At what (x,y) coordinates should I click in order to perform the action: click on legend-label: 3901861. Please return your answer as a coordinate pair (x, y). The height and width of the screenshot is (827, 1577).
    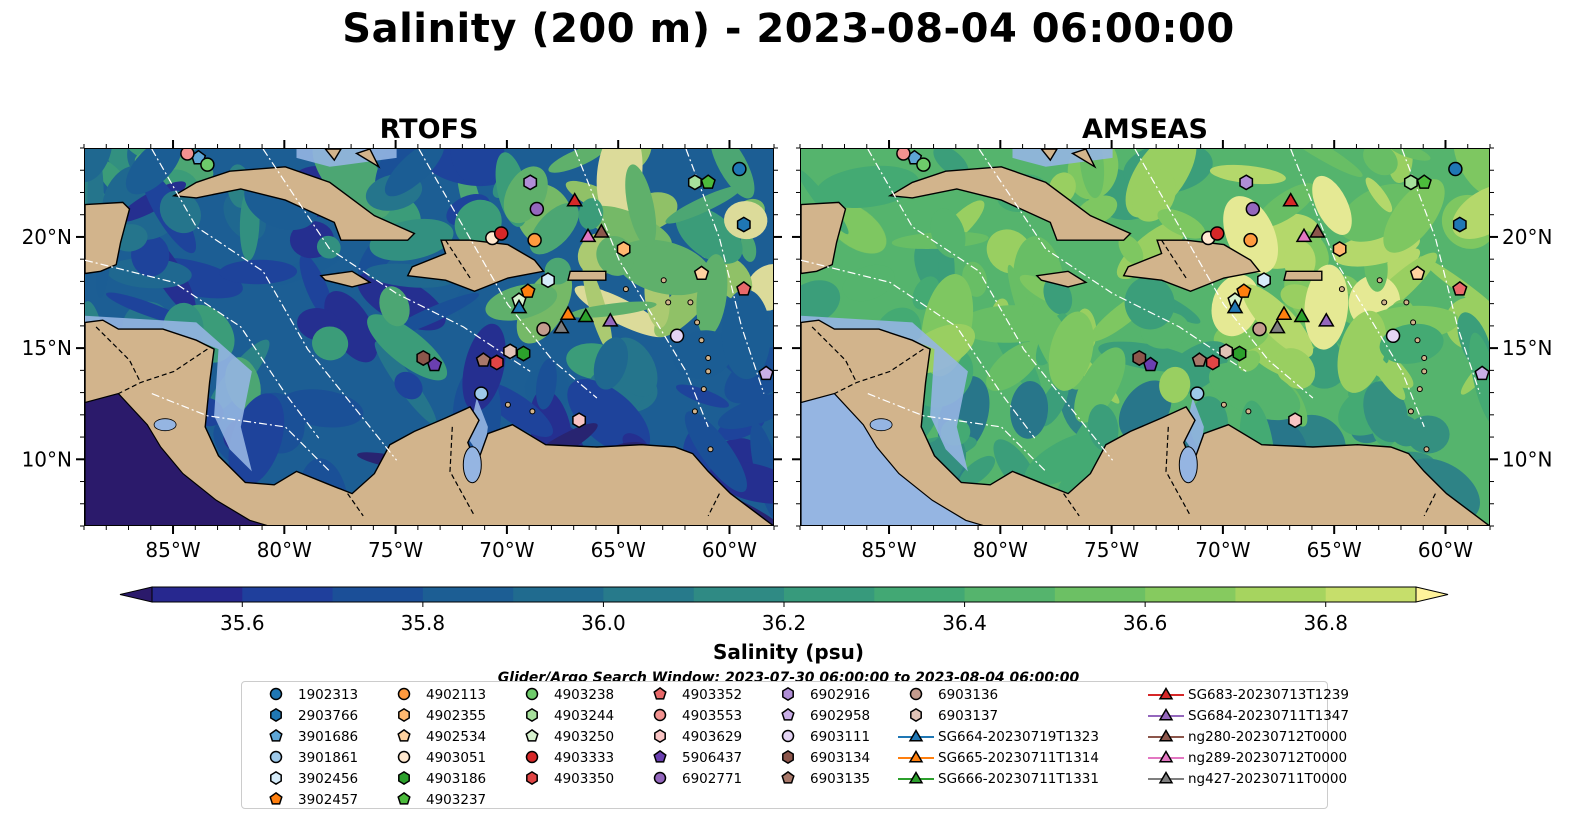
    Looking at the image, I should click on (328, 758).